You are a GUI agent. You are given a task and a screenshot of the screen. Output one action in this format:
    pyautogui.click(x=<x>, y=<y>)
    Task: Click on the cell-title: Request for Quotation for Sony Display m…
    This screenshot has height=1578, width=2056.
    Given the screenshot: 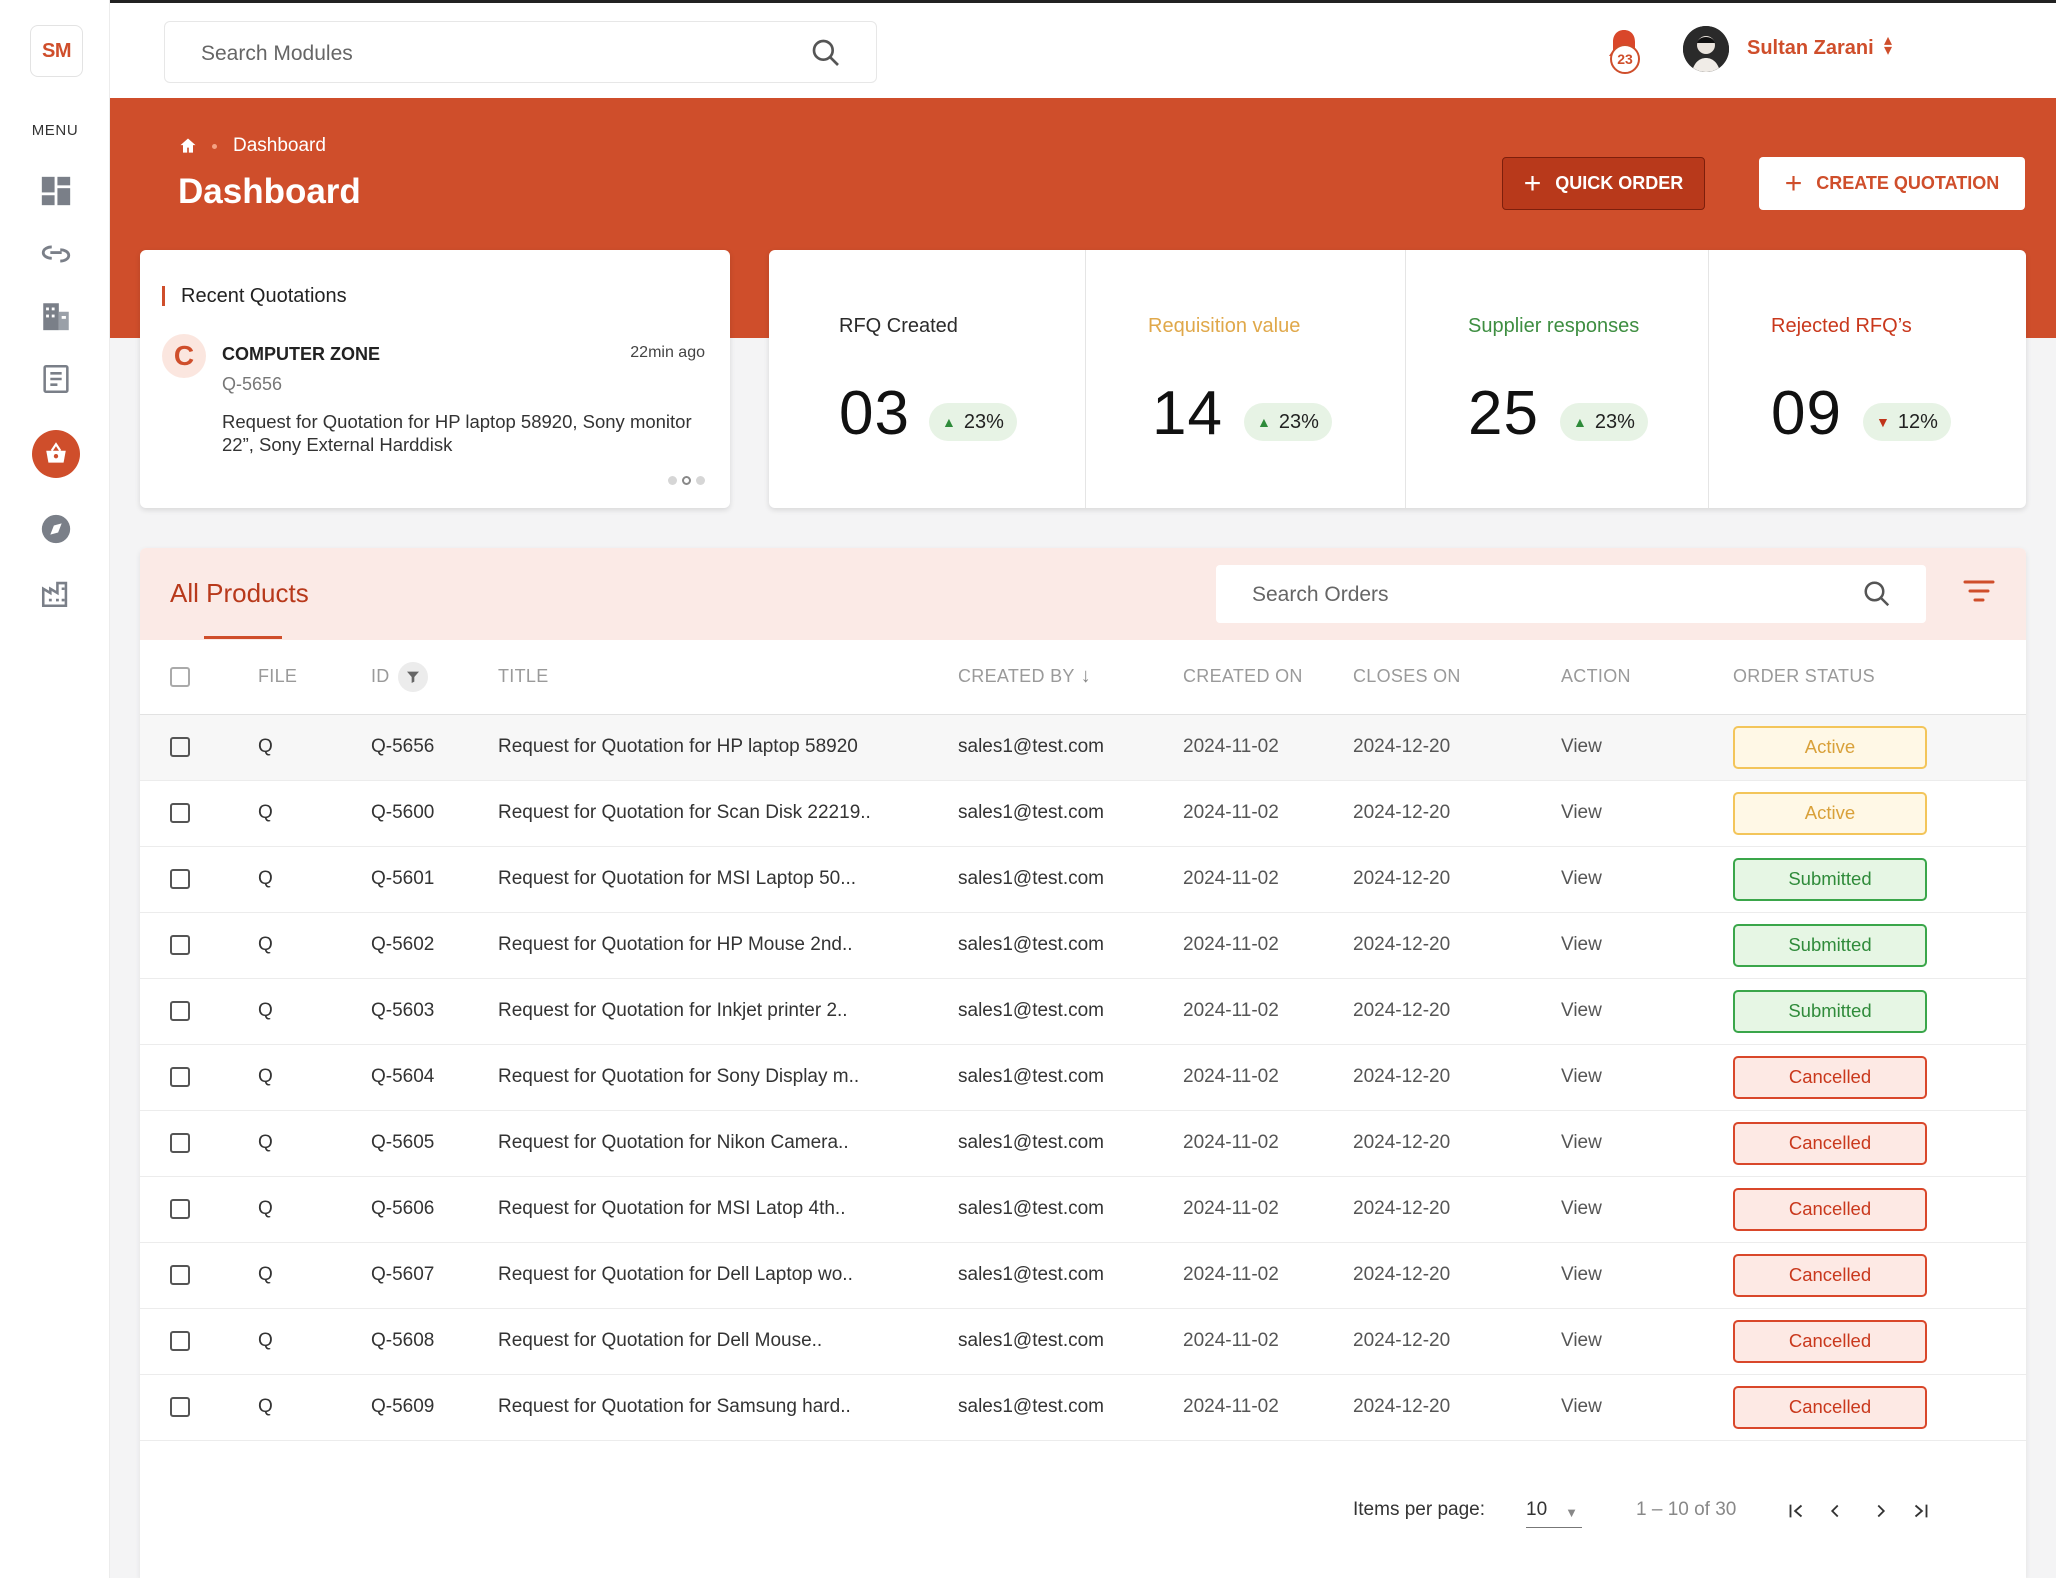 What is the action you would take?
    pyautogui.click(x=679, y=1076)
    